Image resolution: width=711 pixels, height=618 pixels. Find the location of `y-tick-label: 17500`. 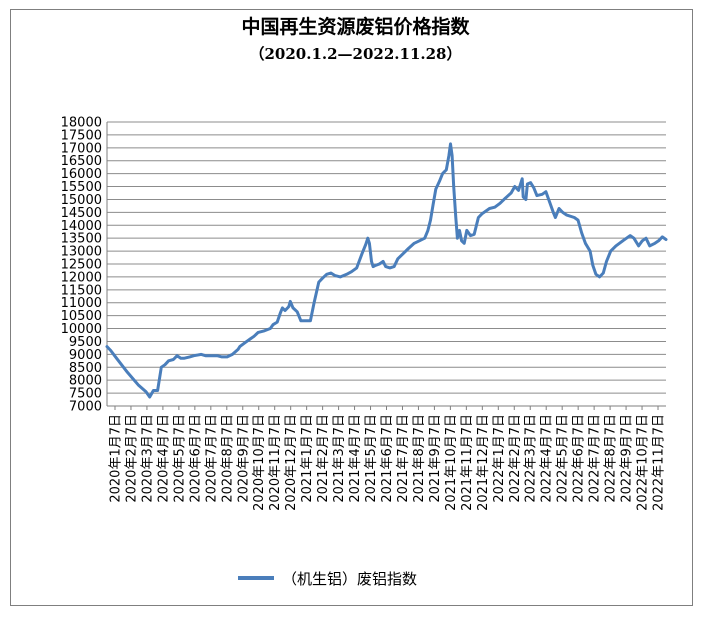

y-tick-label: 17500 is located at coordinates (81, 135).